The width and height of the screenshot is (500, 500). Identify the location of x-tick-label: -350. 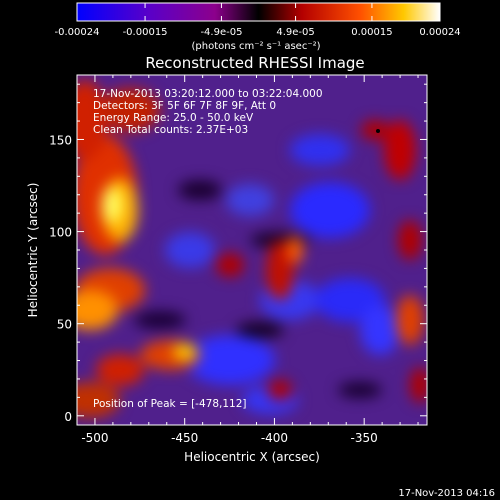
(364, 438).